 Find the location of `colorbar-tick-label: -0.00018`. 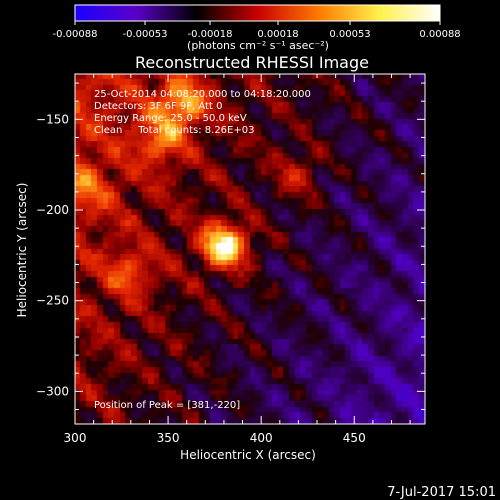

colorbar-tick-label: -0.00018 is located at coordinates (210, 34).